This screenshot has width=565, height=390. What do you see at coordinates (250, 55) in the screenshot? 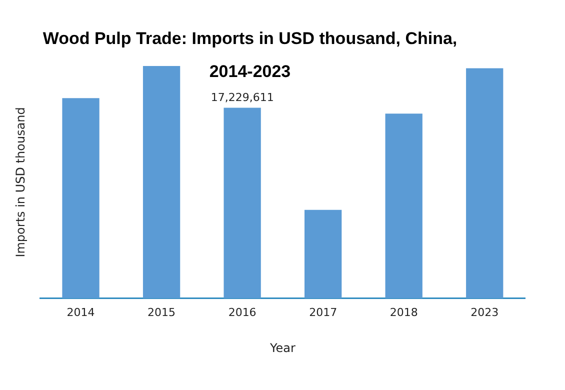
I see `chart-title: Wood Pulp Trade: Imports in USD thousand, China, 2014-2023` at bounding box center [250, 55].